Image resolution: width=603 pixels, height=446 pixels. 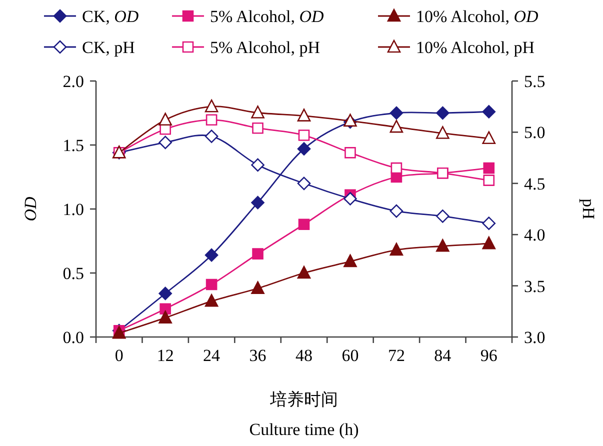 What do you see at coordinates (73, 81) in the screenshot?
I see `y-tick-label: 2.0` at bounding box center [73, 81].